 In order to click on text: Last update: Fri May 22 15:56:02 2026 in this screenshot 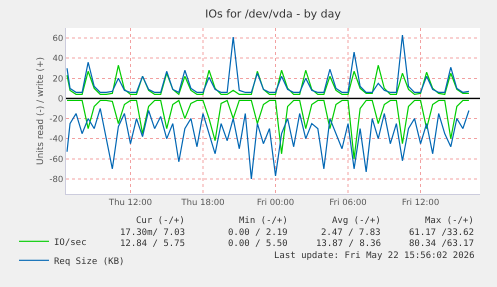, I will do `click(374, 256)`.